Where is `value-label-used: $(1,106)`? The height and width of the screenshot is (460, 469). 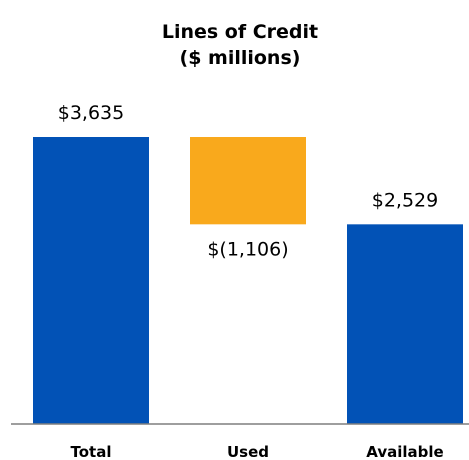 value-label-used: $(1,106) is located at coordinates (247, 249).